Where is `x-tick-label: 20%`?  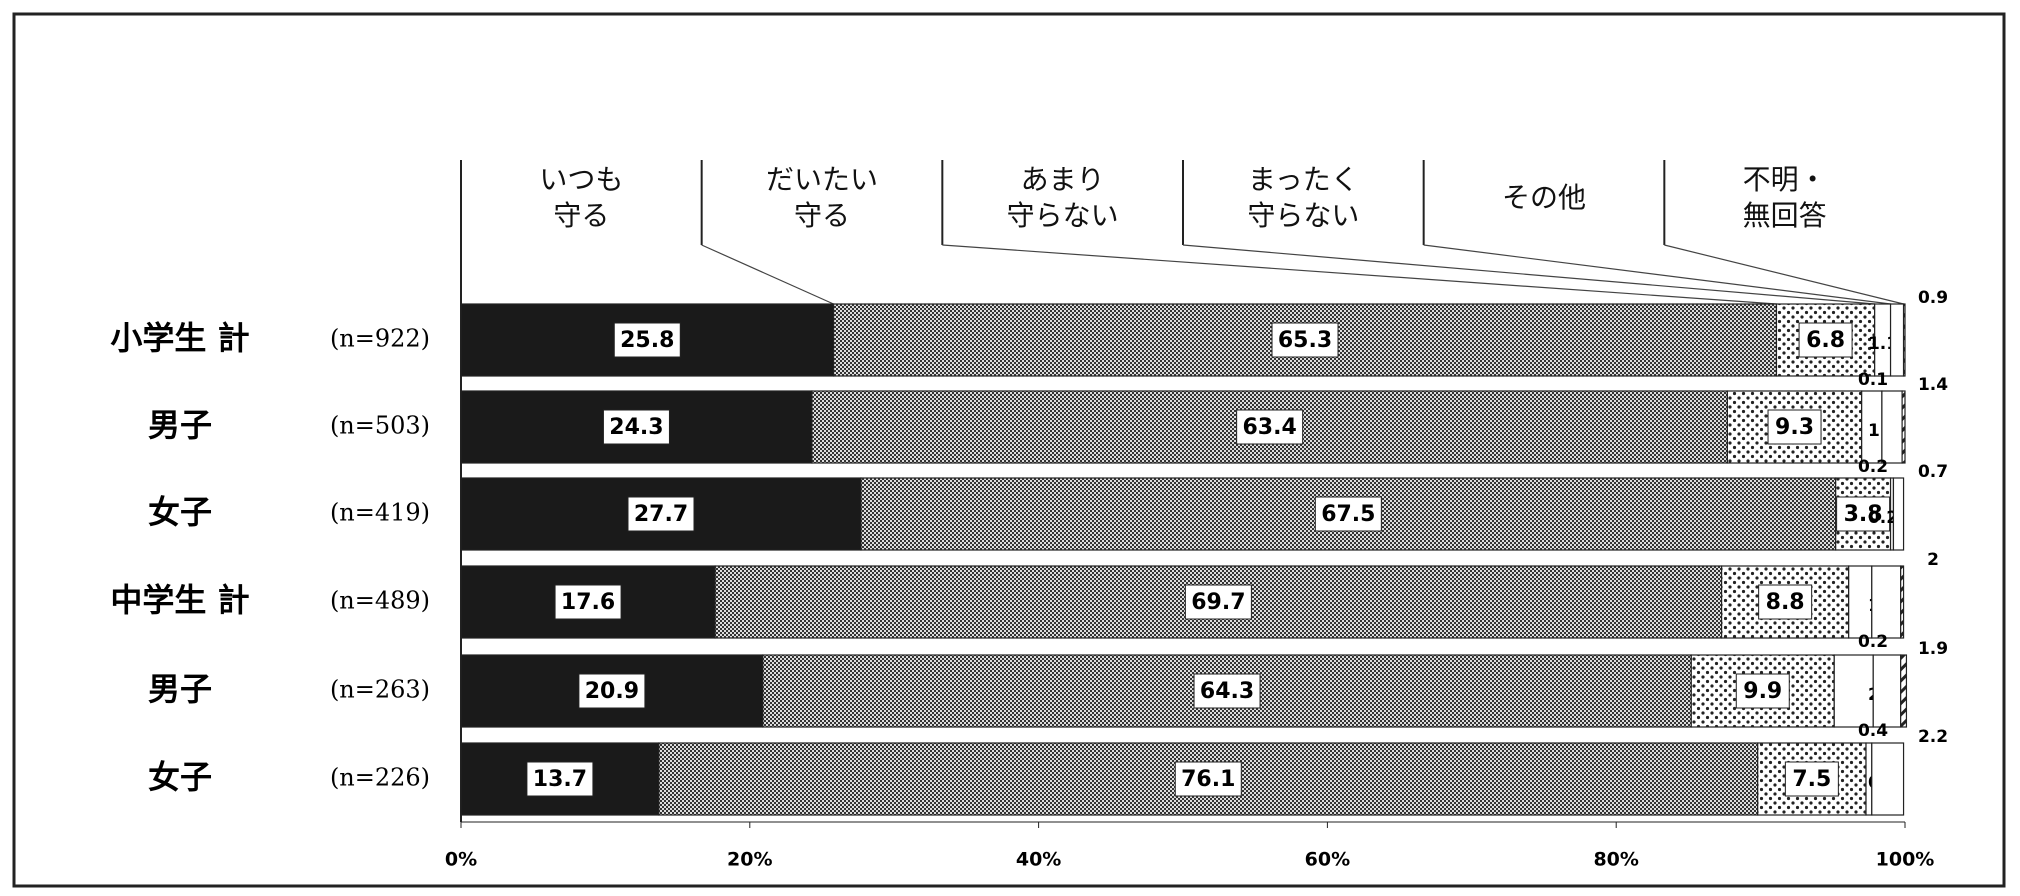
x-tick-label: 20% is located at coordinates (749, 860).